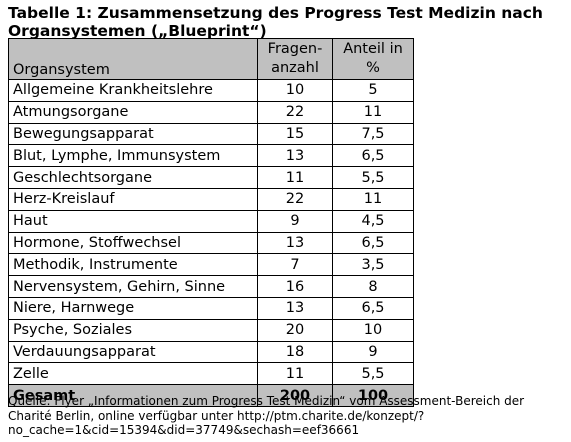 This screenshot has width=571, height=442. I want to click on cell-fragenanzahl: 10, so click(295, 90).